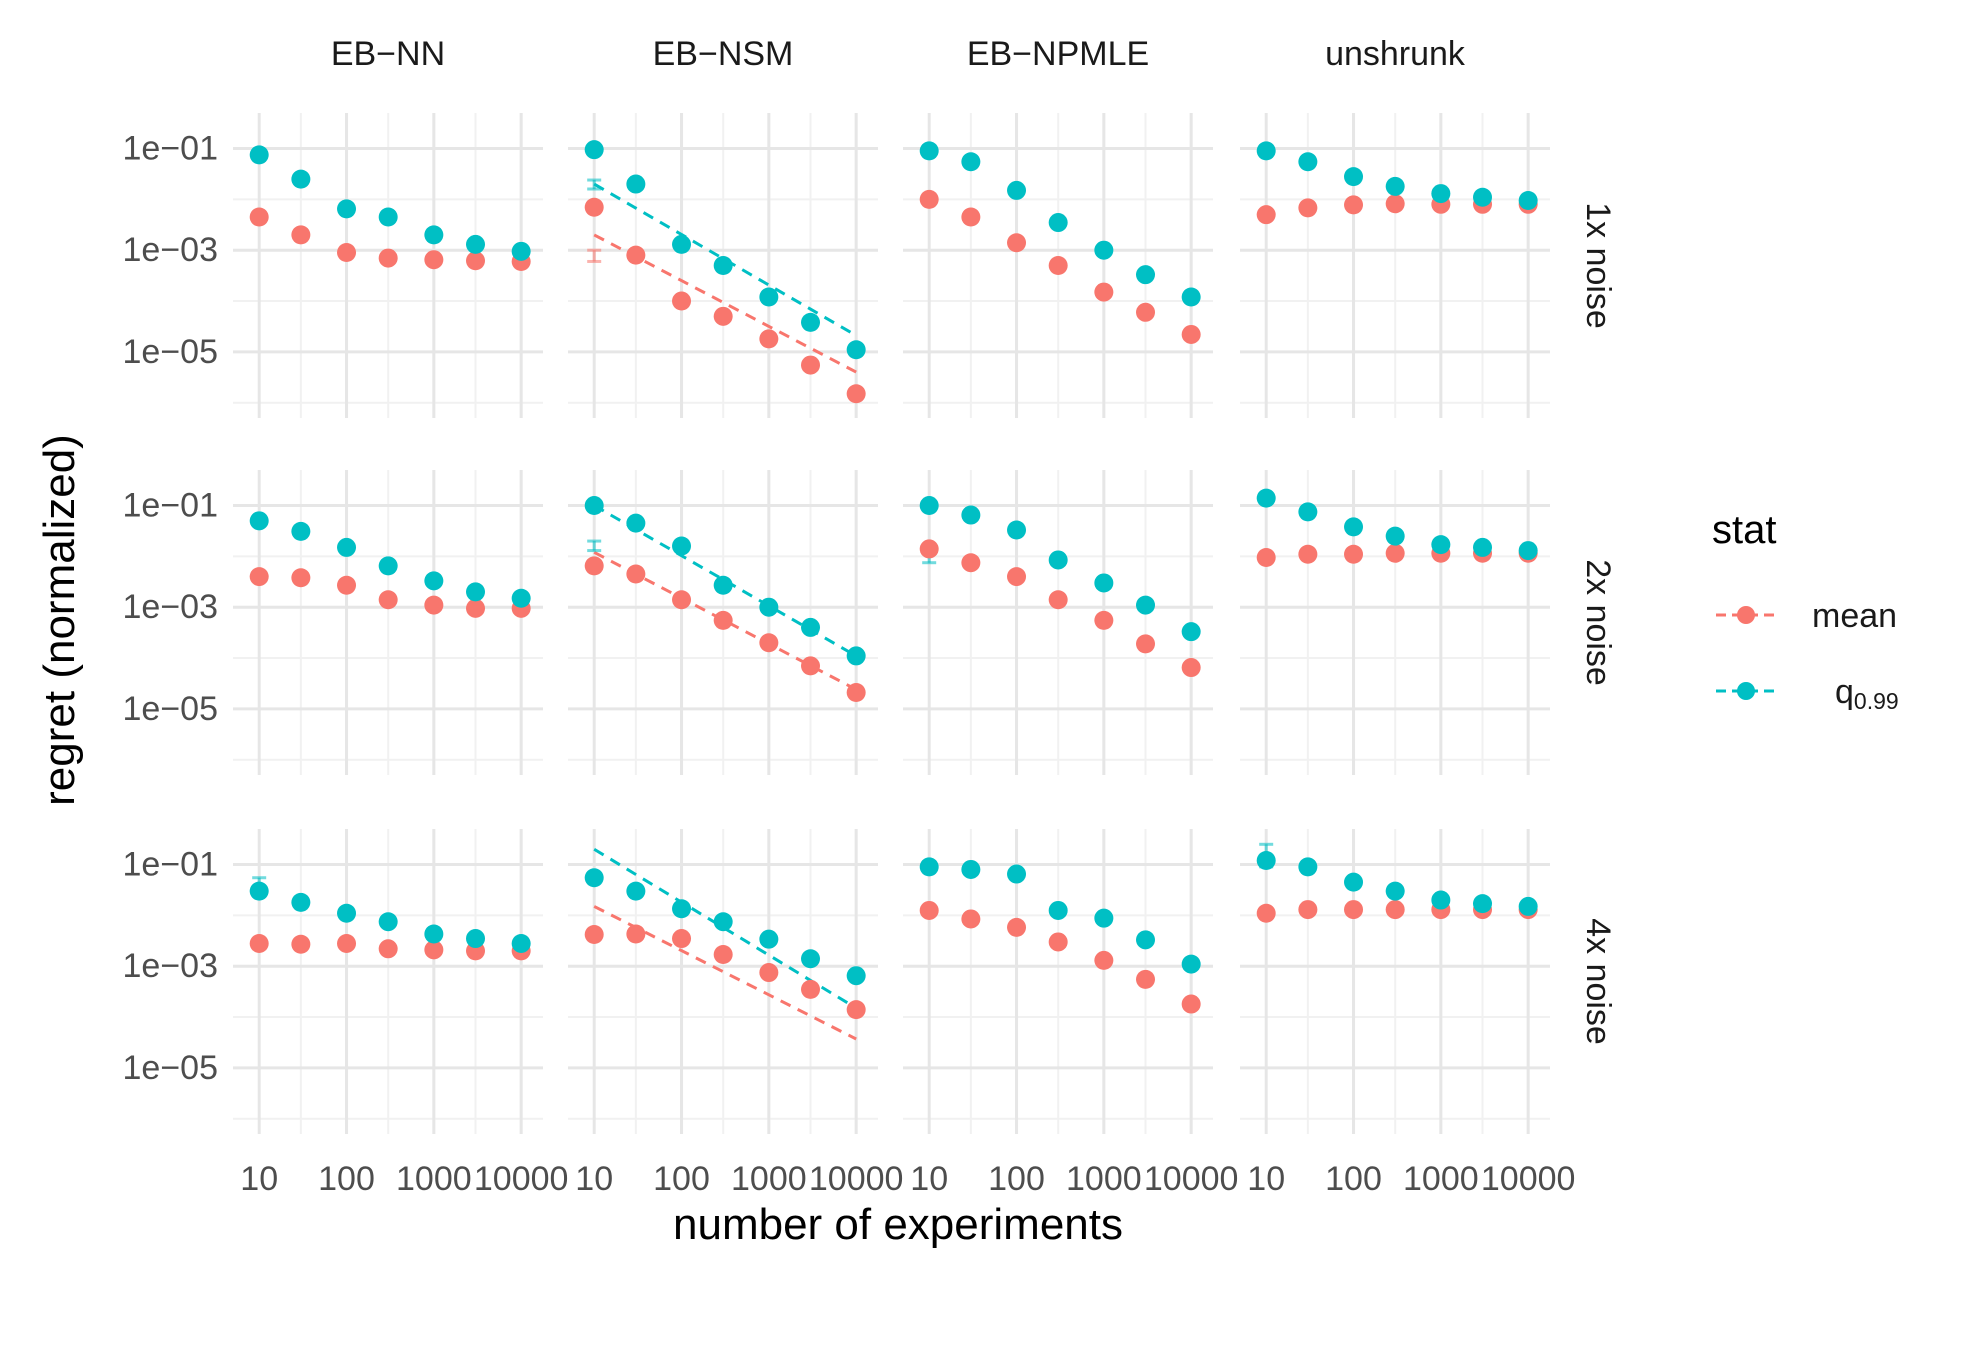  What do you see at coordinates (1876, 701) in the screenshot?
I see `legend-label-q-sub: 0.99` at bounding box center [1876, 701].